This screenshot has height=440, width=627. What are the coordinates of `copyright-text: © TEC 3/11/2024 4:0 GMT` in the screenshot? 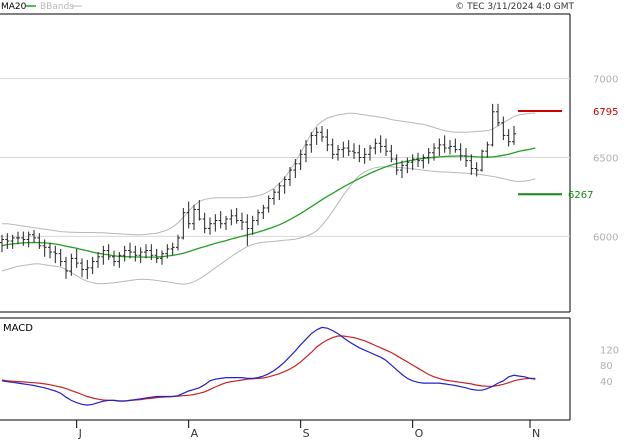 It's located at (514, 7).